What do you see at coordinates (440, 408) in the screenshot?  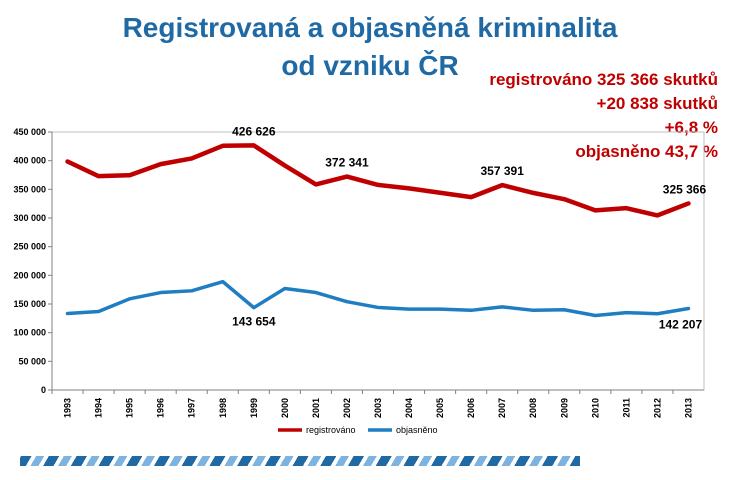 I see `x-tick-label: 2005` at bounding box center [440, 408].